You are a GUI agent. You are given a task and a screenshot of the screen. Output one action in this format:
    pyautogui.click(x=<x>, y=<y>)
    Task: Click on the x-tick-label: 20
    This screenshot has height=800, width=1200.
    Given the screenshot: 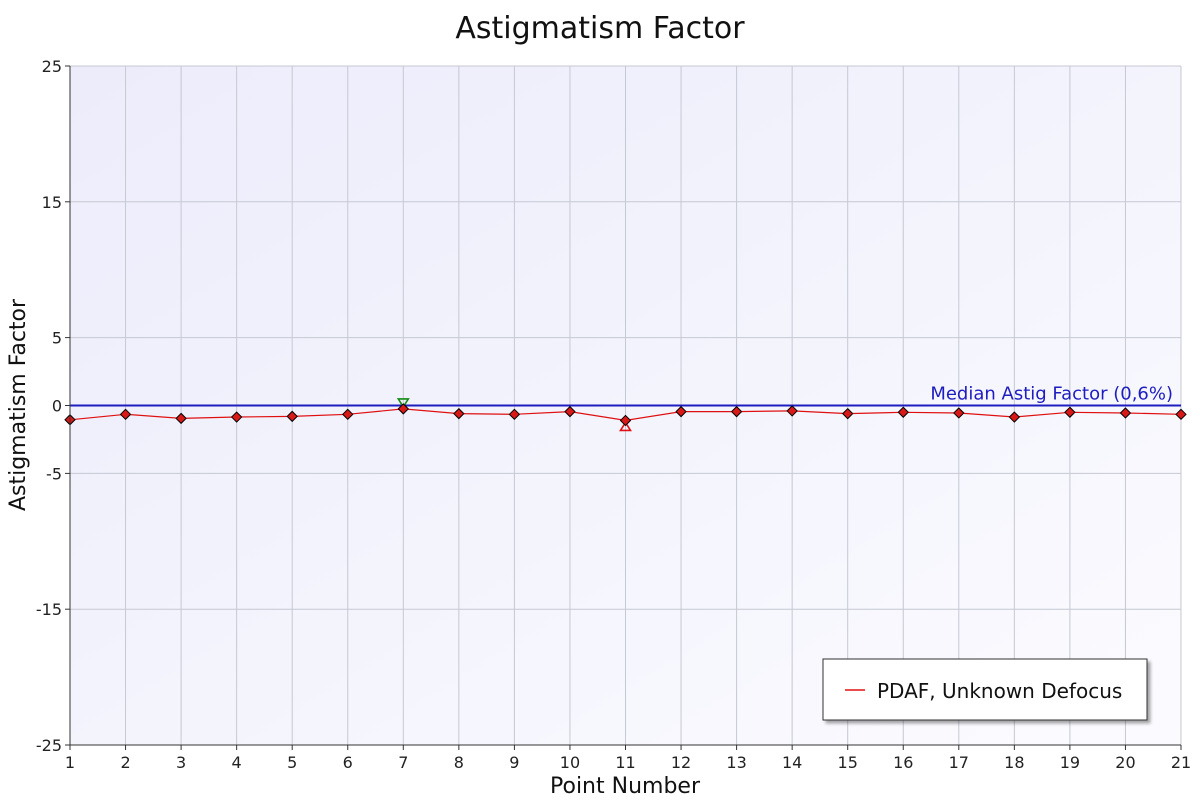 What is the action you would take?
    pyautogui.click(x=1125, y=762)
    